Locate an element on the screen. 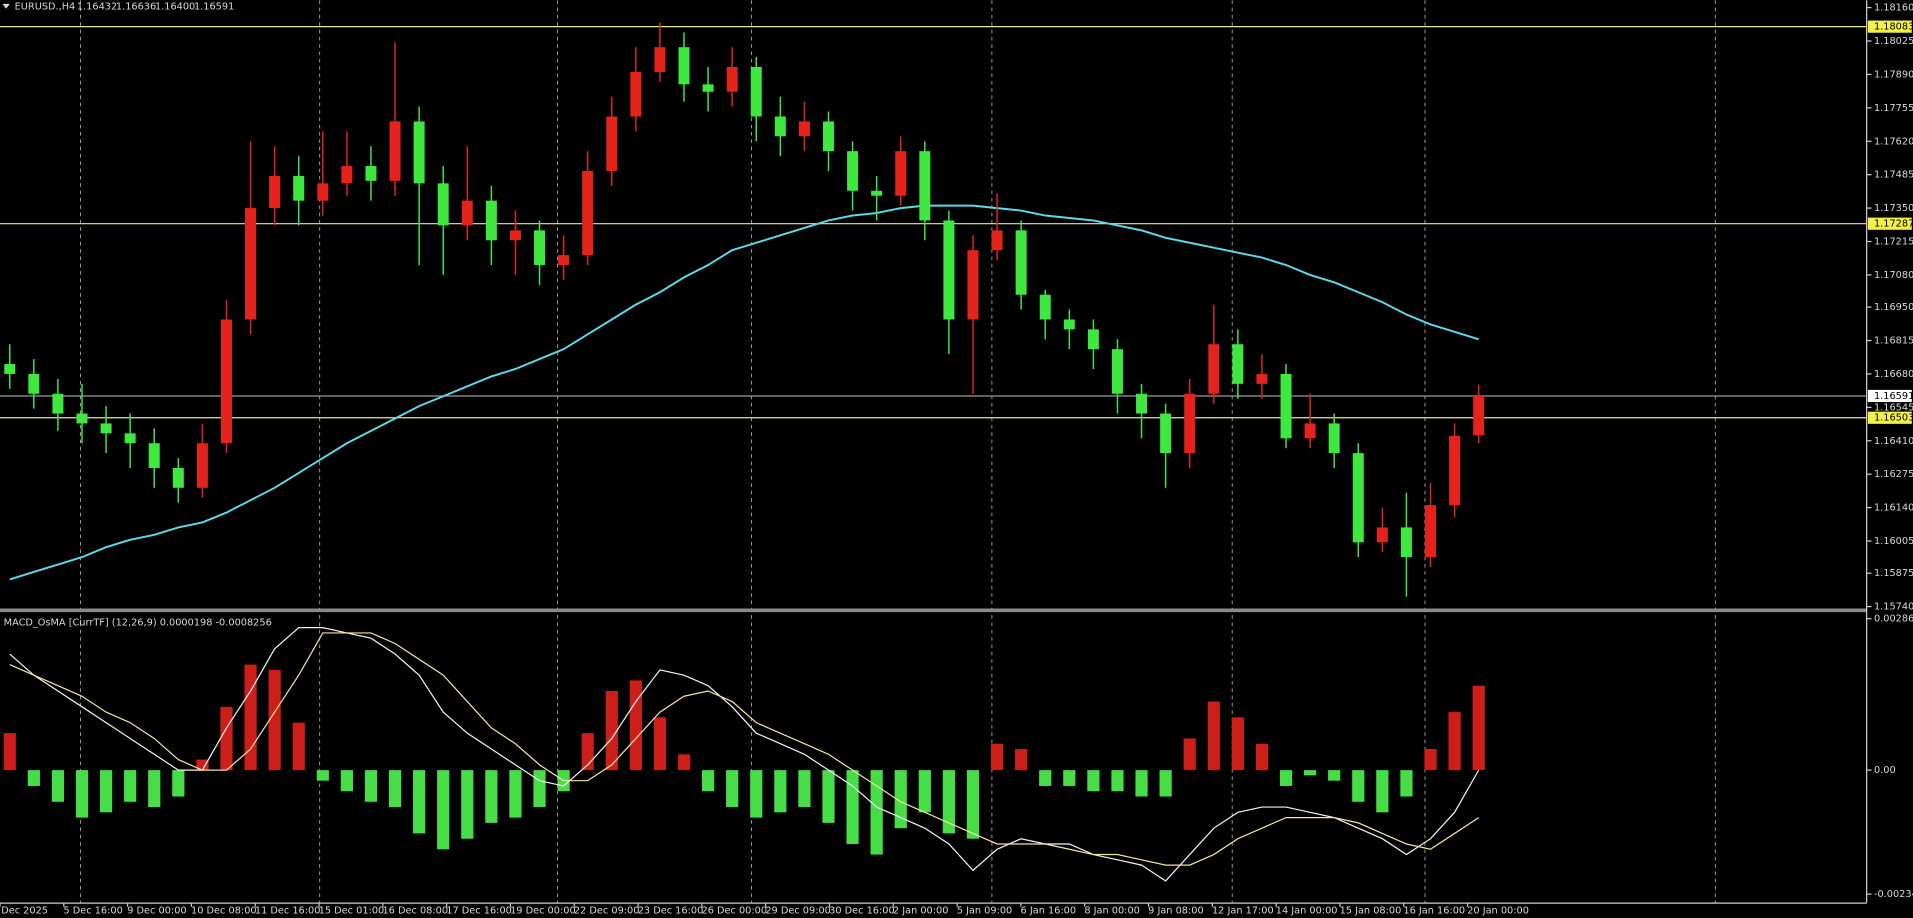 This screenshot has width=1913, height=918. price-tick-label: 1.16680 is located at coordinates (1893, 374).